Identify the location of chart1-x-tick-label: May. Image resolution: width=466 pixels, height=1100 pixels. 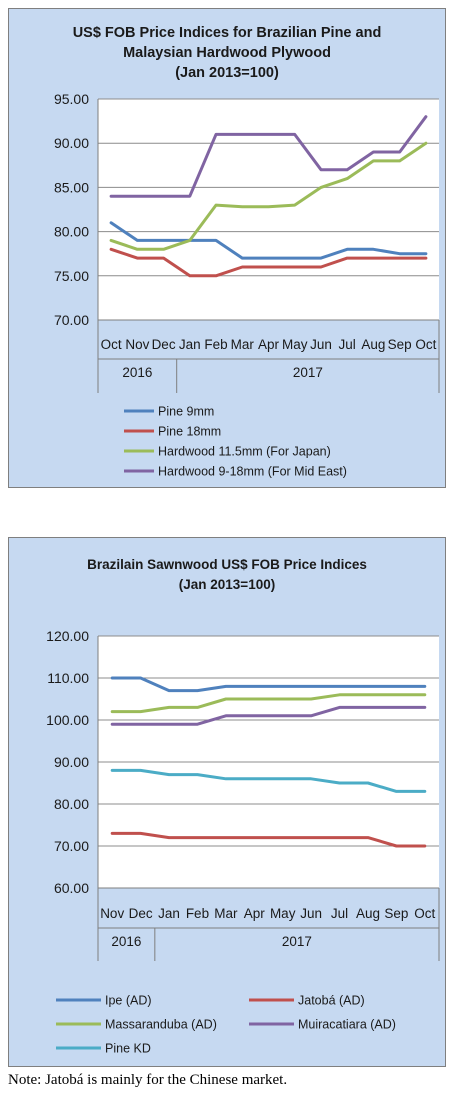
(295, 344).